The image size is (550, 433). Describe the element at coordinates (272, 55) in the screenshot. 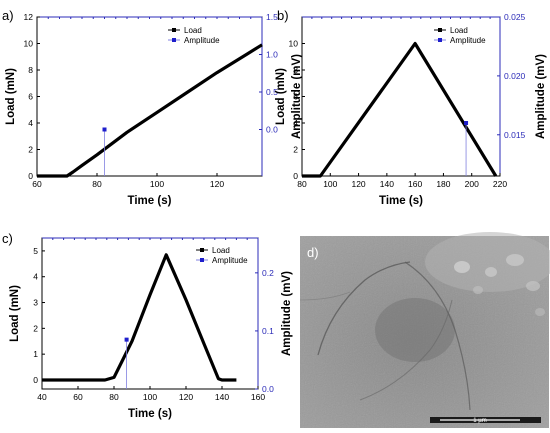

I see `y2-tick-label: 1.0` at that location.